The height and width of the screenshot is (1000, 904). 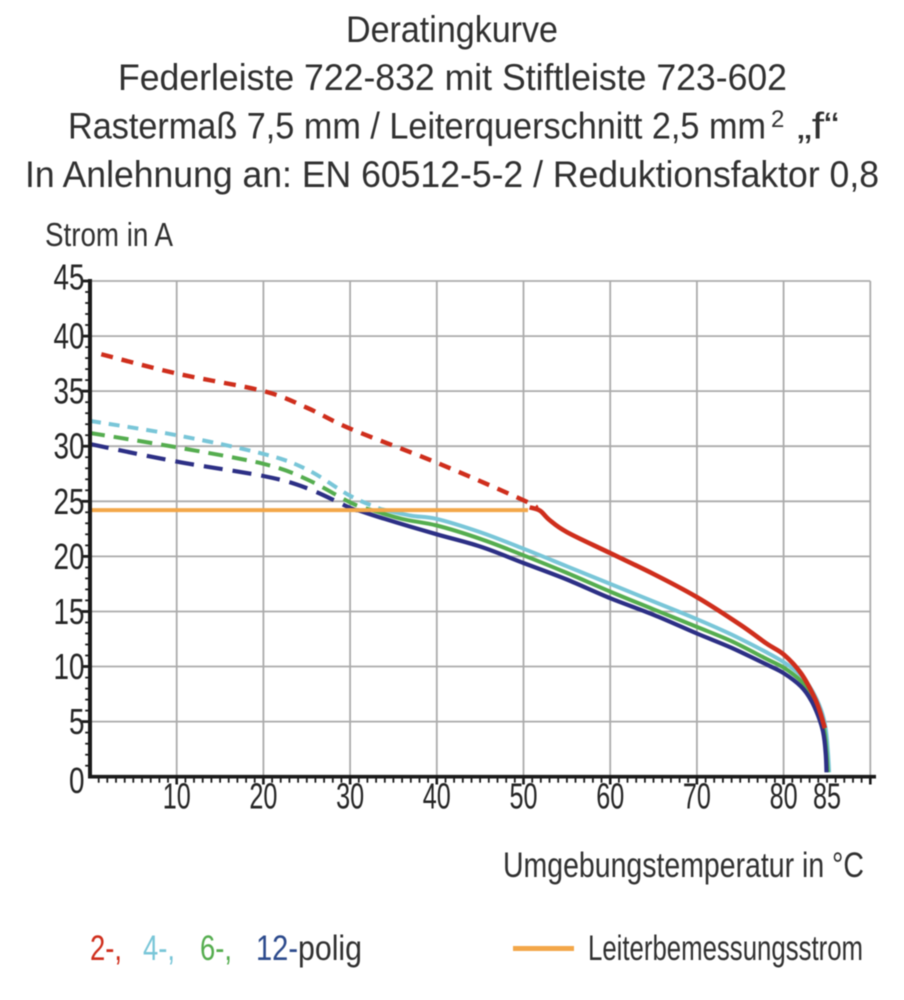 I want to click on svg-text: 25, so click(x=69, y=501).